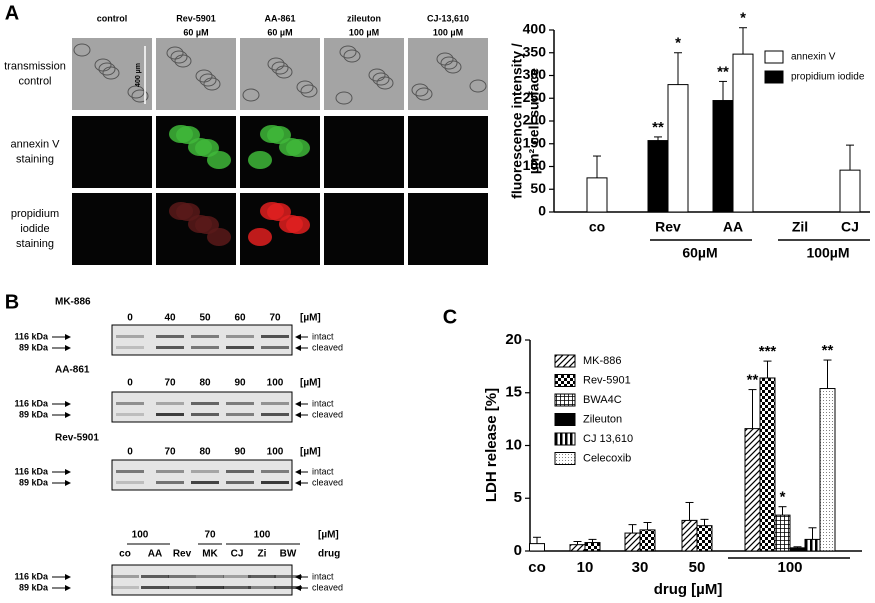 The width and height of the screenshot is (875, 603). I want to click on panel-label: B, so click(12, 302).